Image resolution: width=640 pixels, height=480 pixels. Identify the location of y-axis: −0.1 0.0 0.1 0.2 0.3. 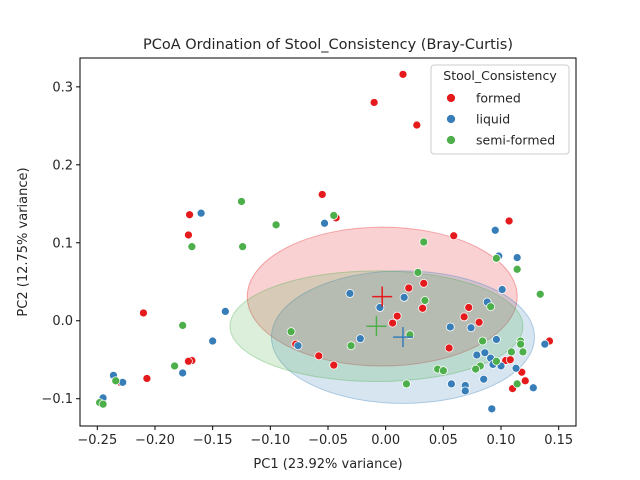
(60, 243).